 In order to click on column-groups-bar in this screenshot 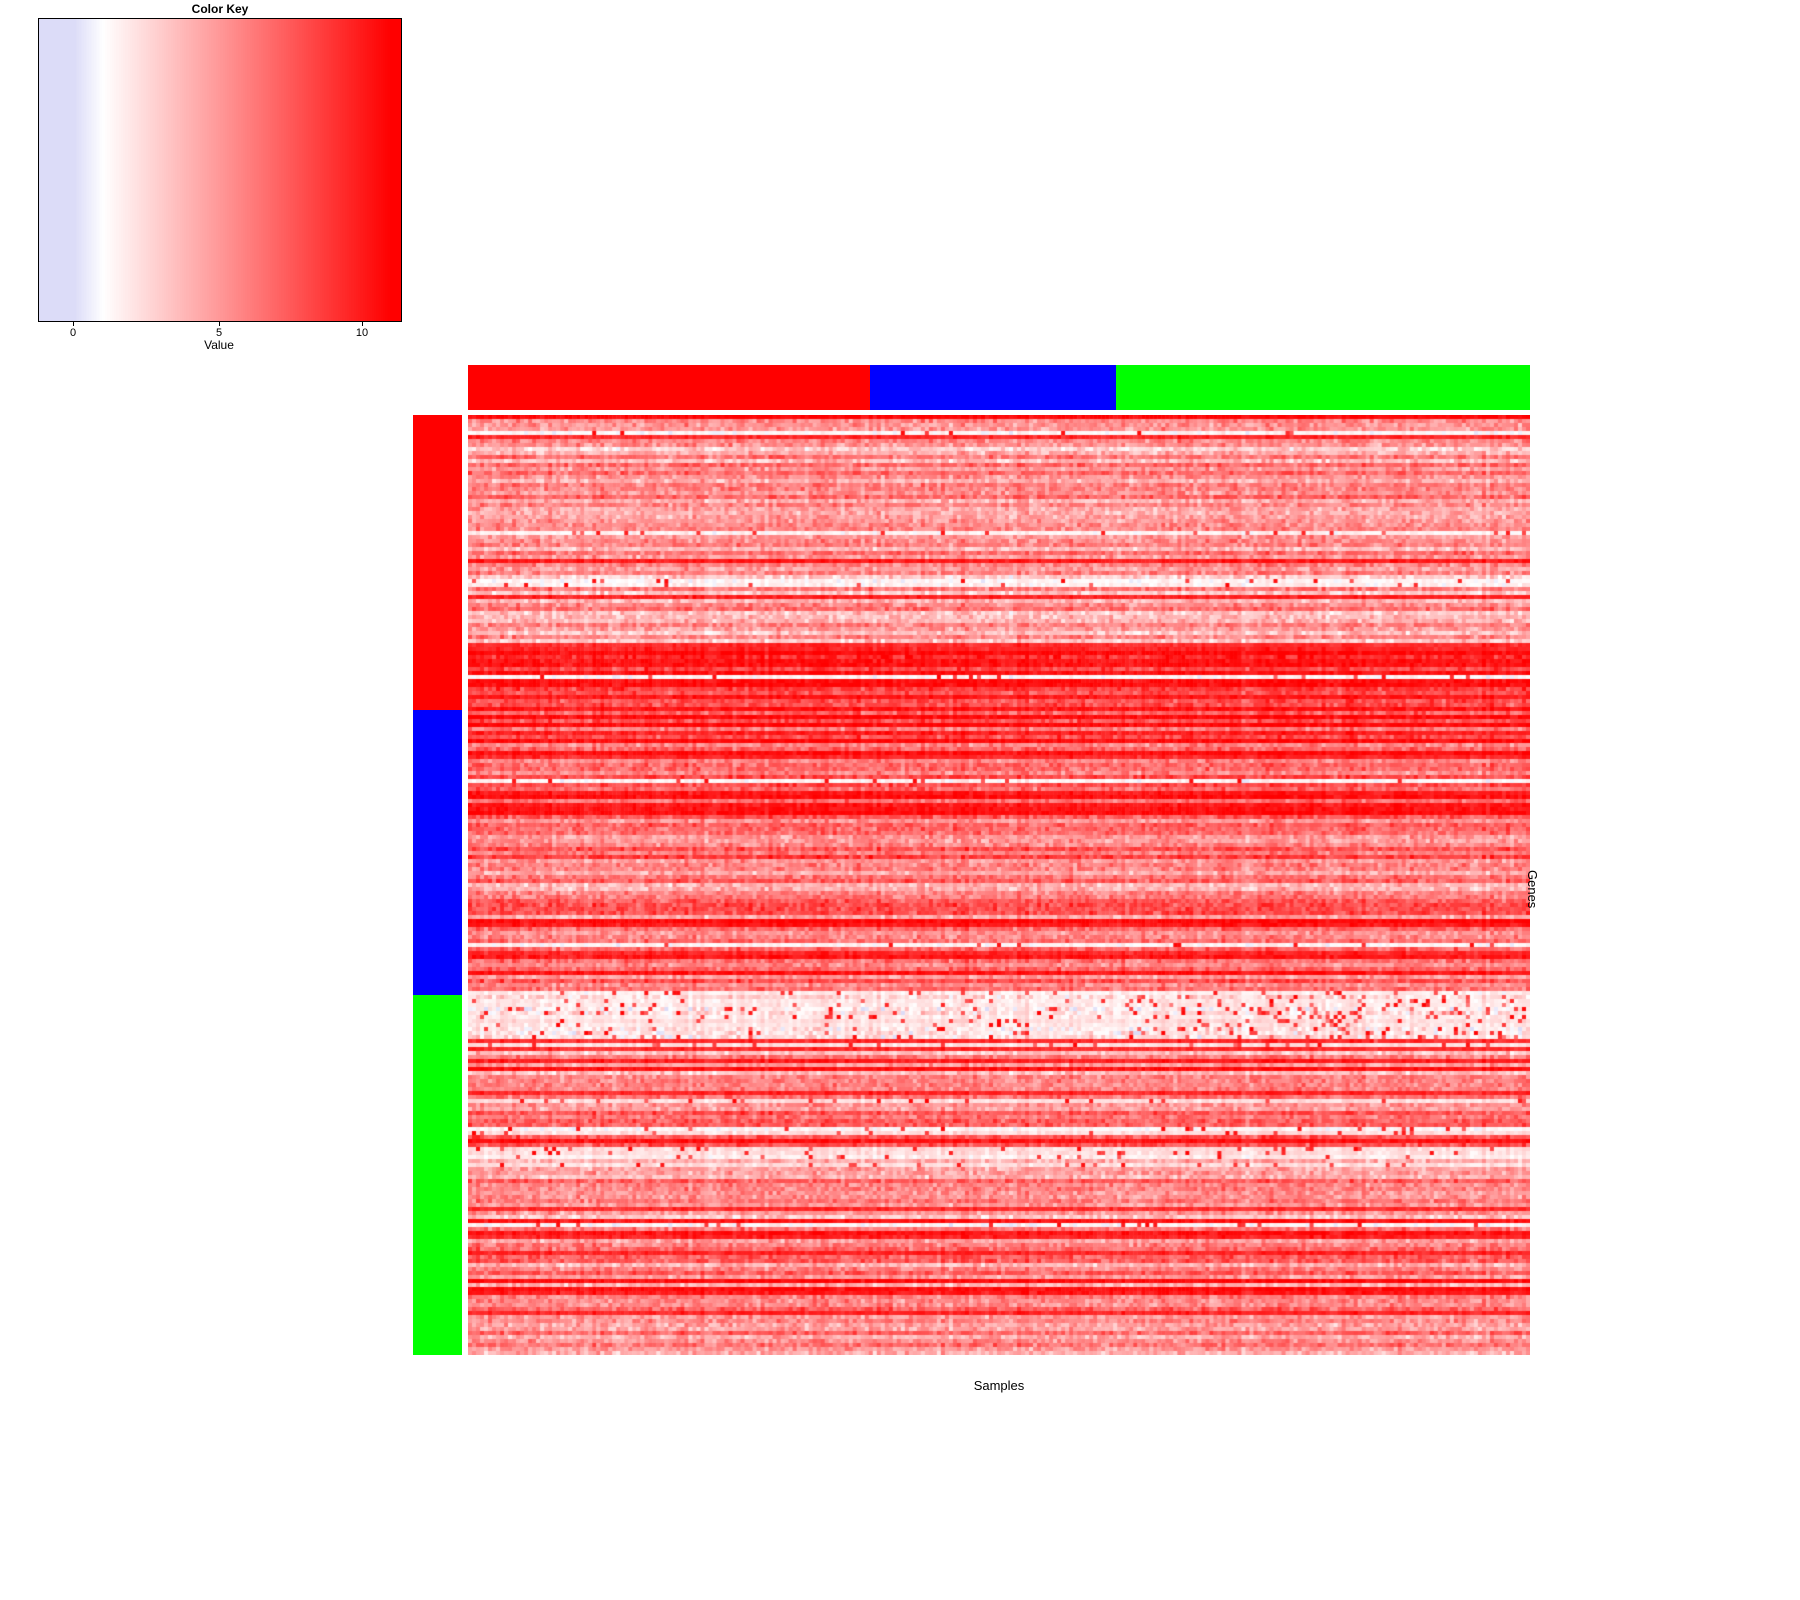, I will do `click(999, 387)`.